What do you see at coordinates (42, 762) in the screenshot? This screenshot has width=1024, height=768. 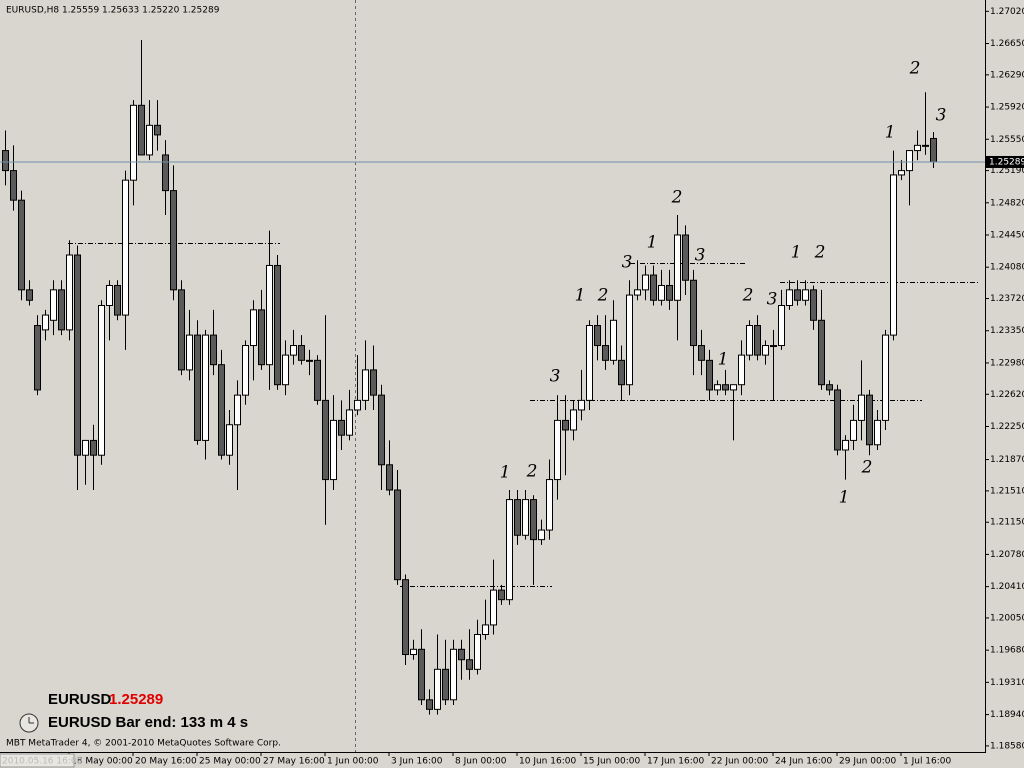 I see `x-tick-label: 2010.05.16 16:00` at bounding box center [42, 762].